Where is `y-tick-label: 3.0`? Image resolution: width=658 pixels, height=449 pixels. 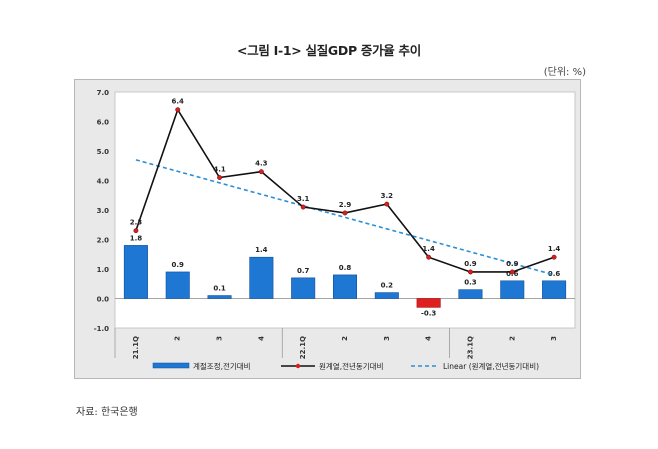
y-tick-label: 3.0 is located at coordinates (103, 211).